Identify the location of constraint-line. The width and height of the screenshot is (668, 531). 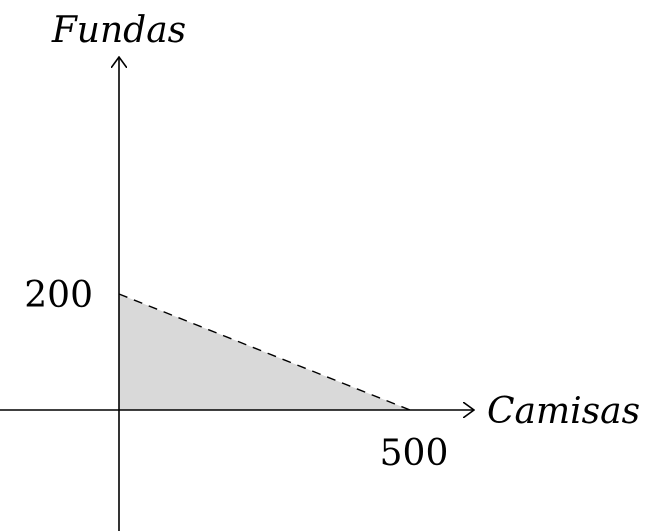
(264, 352).